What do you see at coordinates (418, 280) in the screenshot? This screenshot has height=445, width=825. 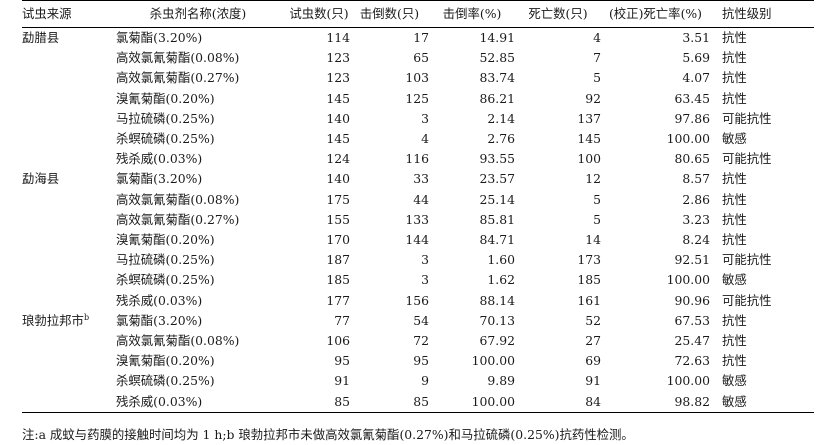 I see `table-row: 杀螟硫磷(0.25%) 185 3 1.62 185 100.00 敏感` at bounding box center [418, 280].